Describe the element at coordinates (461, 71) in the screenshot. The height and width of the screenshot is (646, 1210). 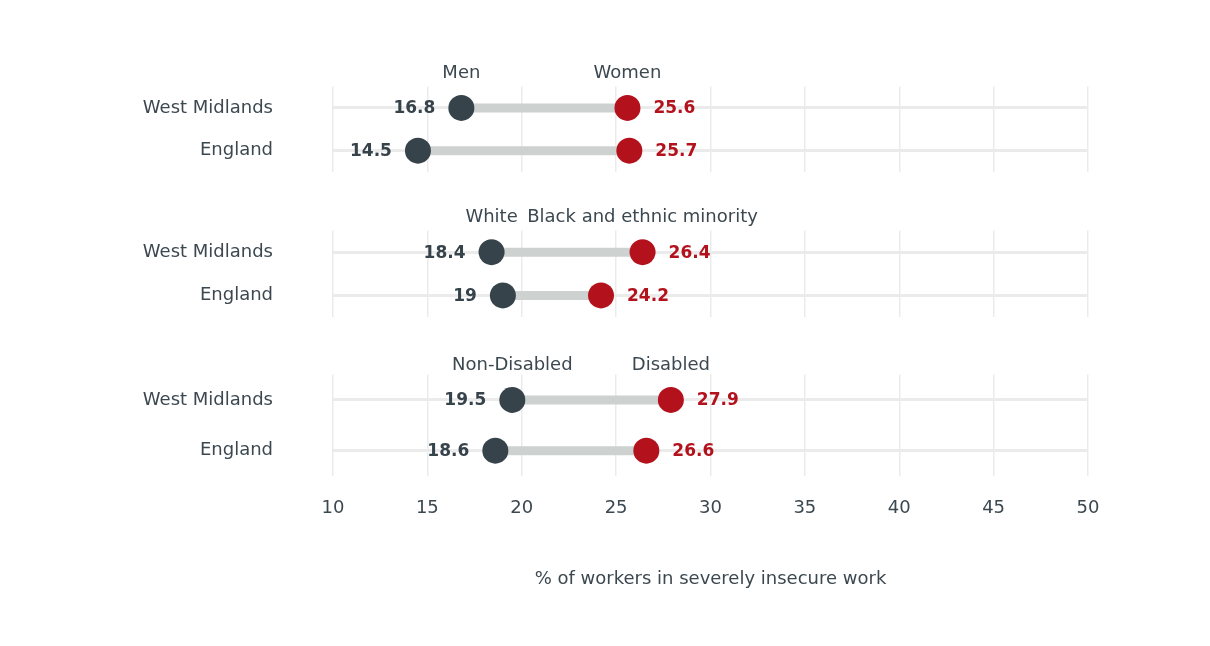
I see `series-label: Men` at that location.